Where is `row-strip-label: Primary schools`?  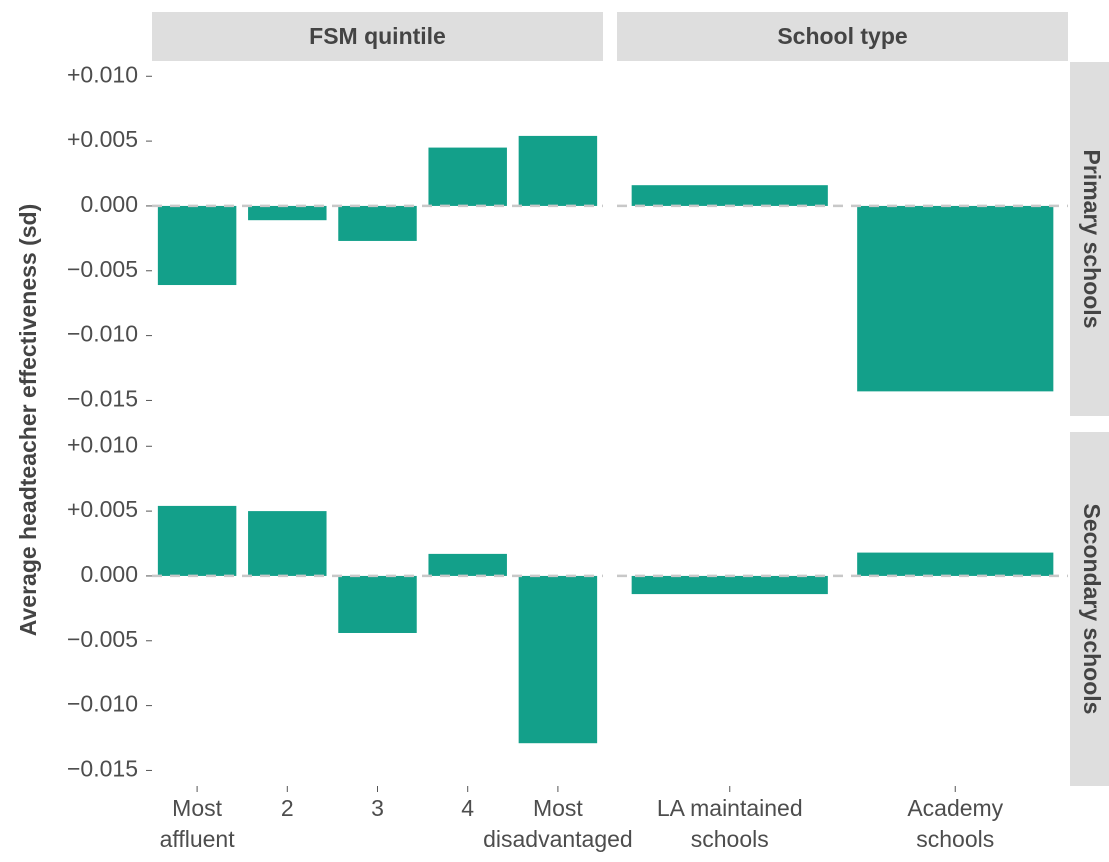
row-strip-label: Primary schools is located at coordinates (1092, 239).